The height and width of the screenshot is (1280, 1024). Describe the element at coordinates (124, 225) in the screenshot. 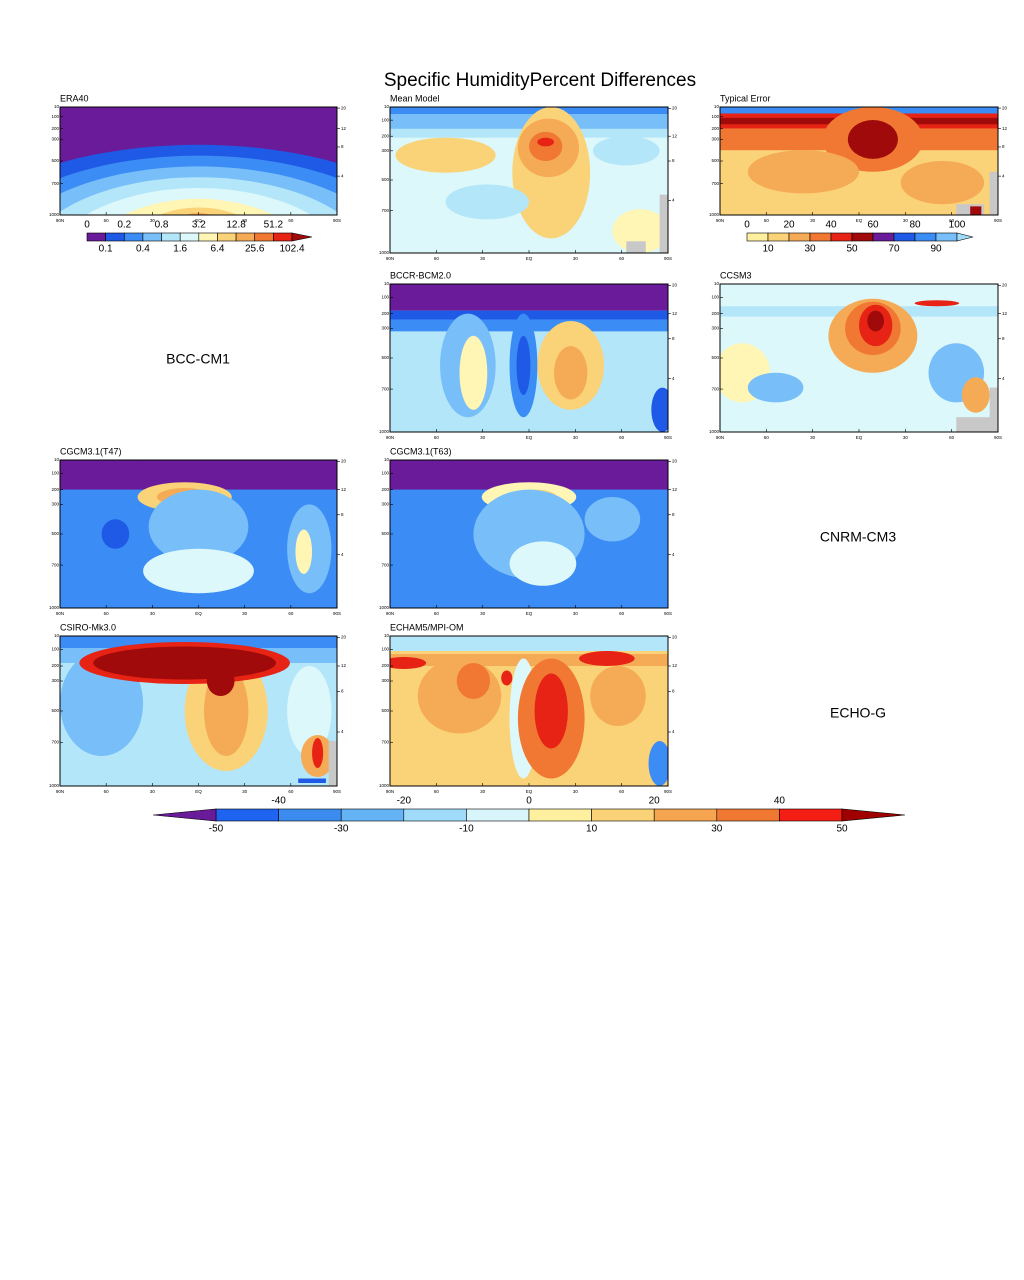

I see `colorbar-label: 0.2` at that location.